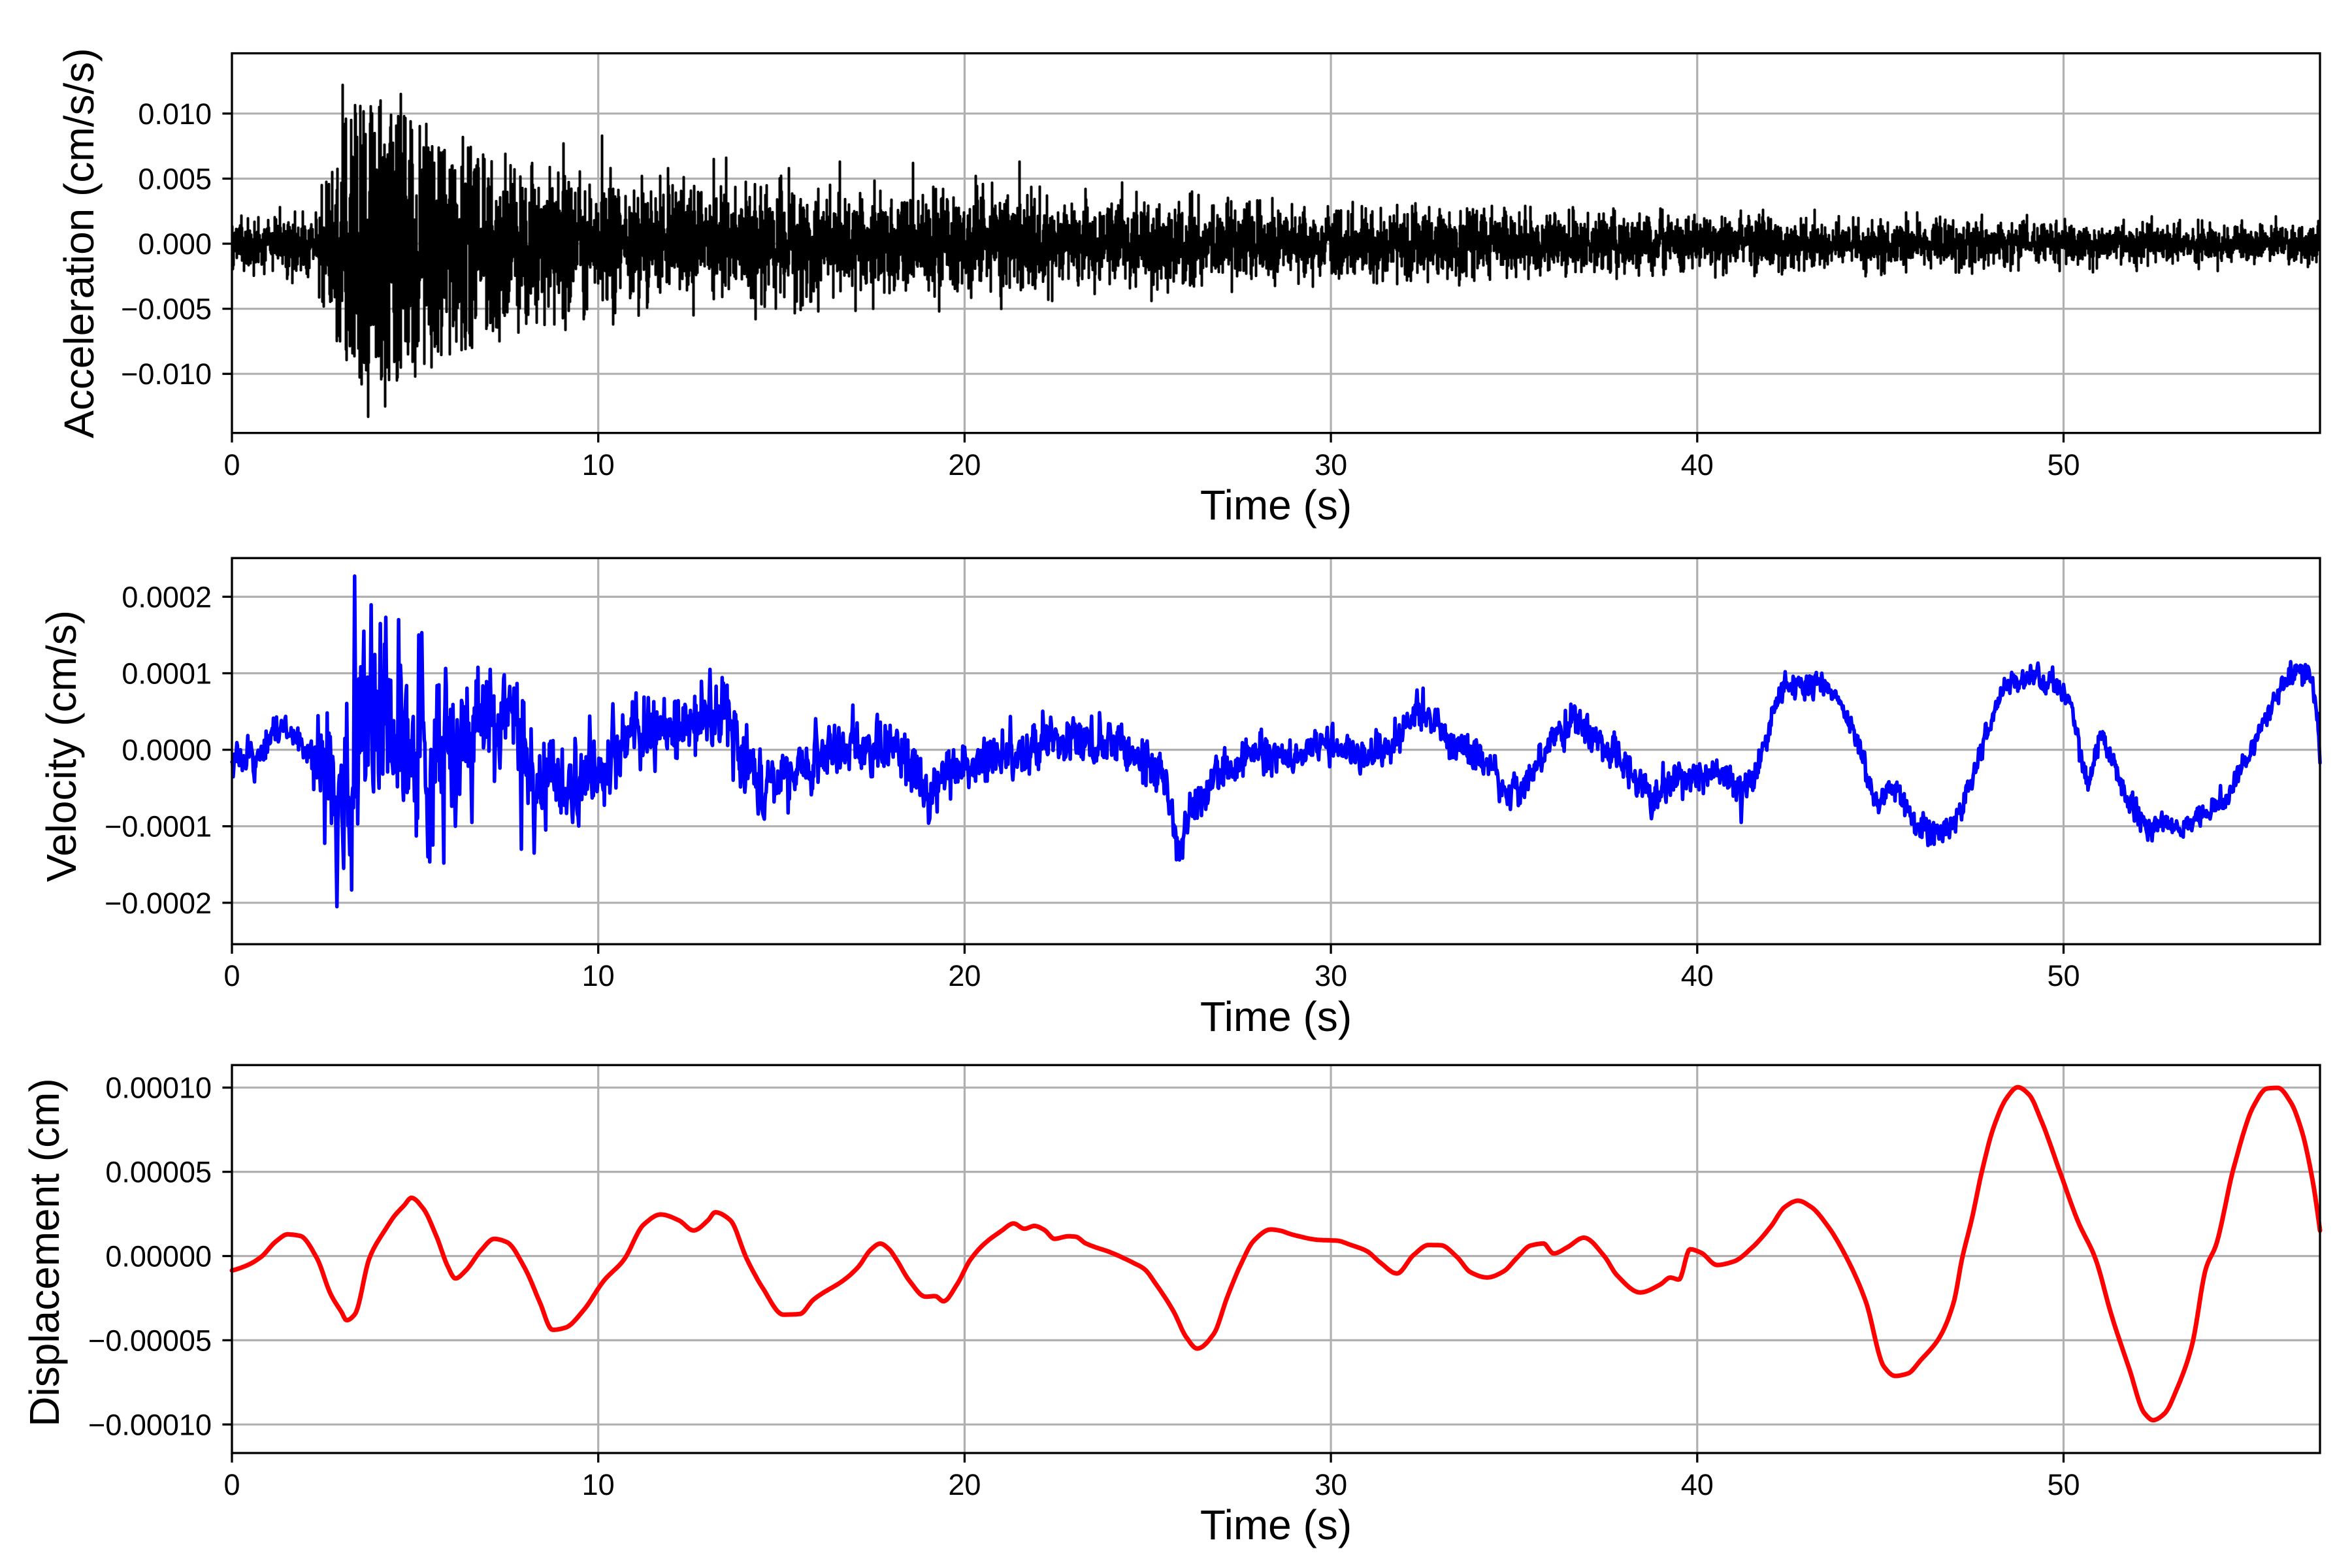 This screenshot has height=1568, width=2352. I want to click on svg-text: 0.0000, so click(167, 750).